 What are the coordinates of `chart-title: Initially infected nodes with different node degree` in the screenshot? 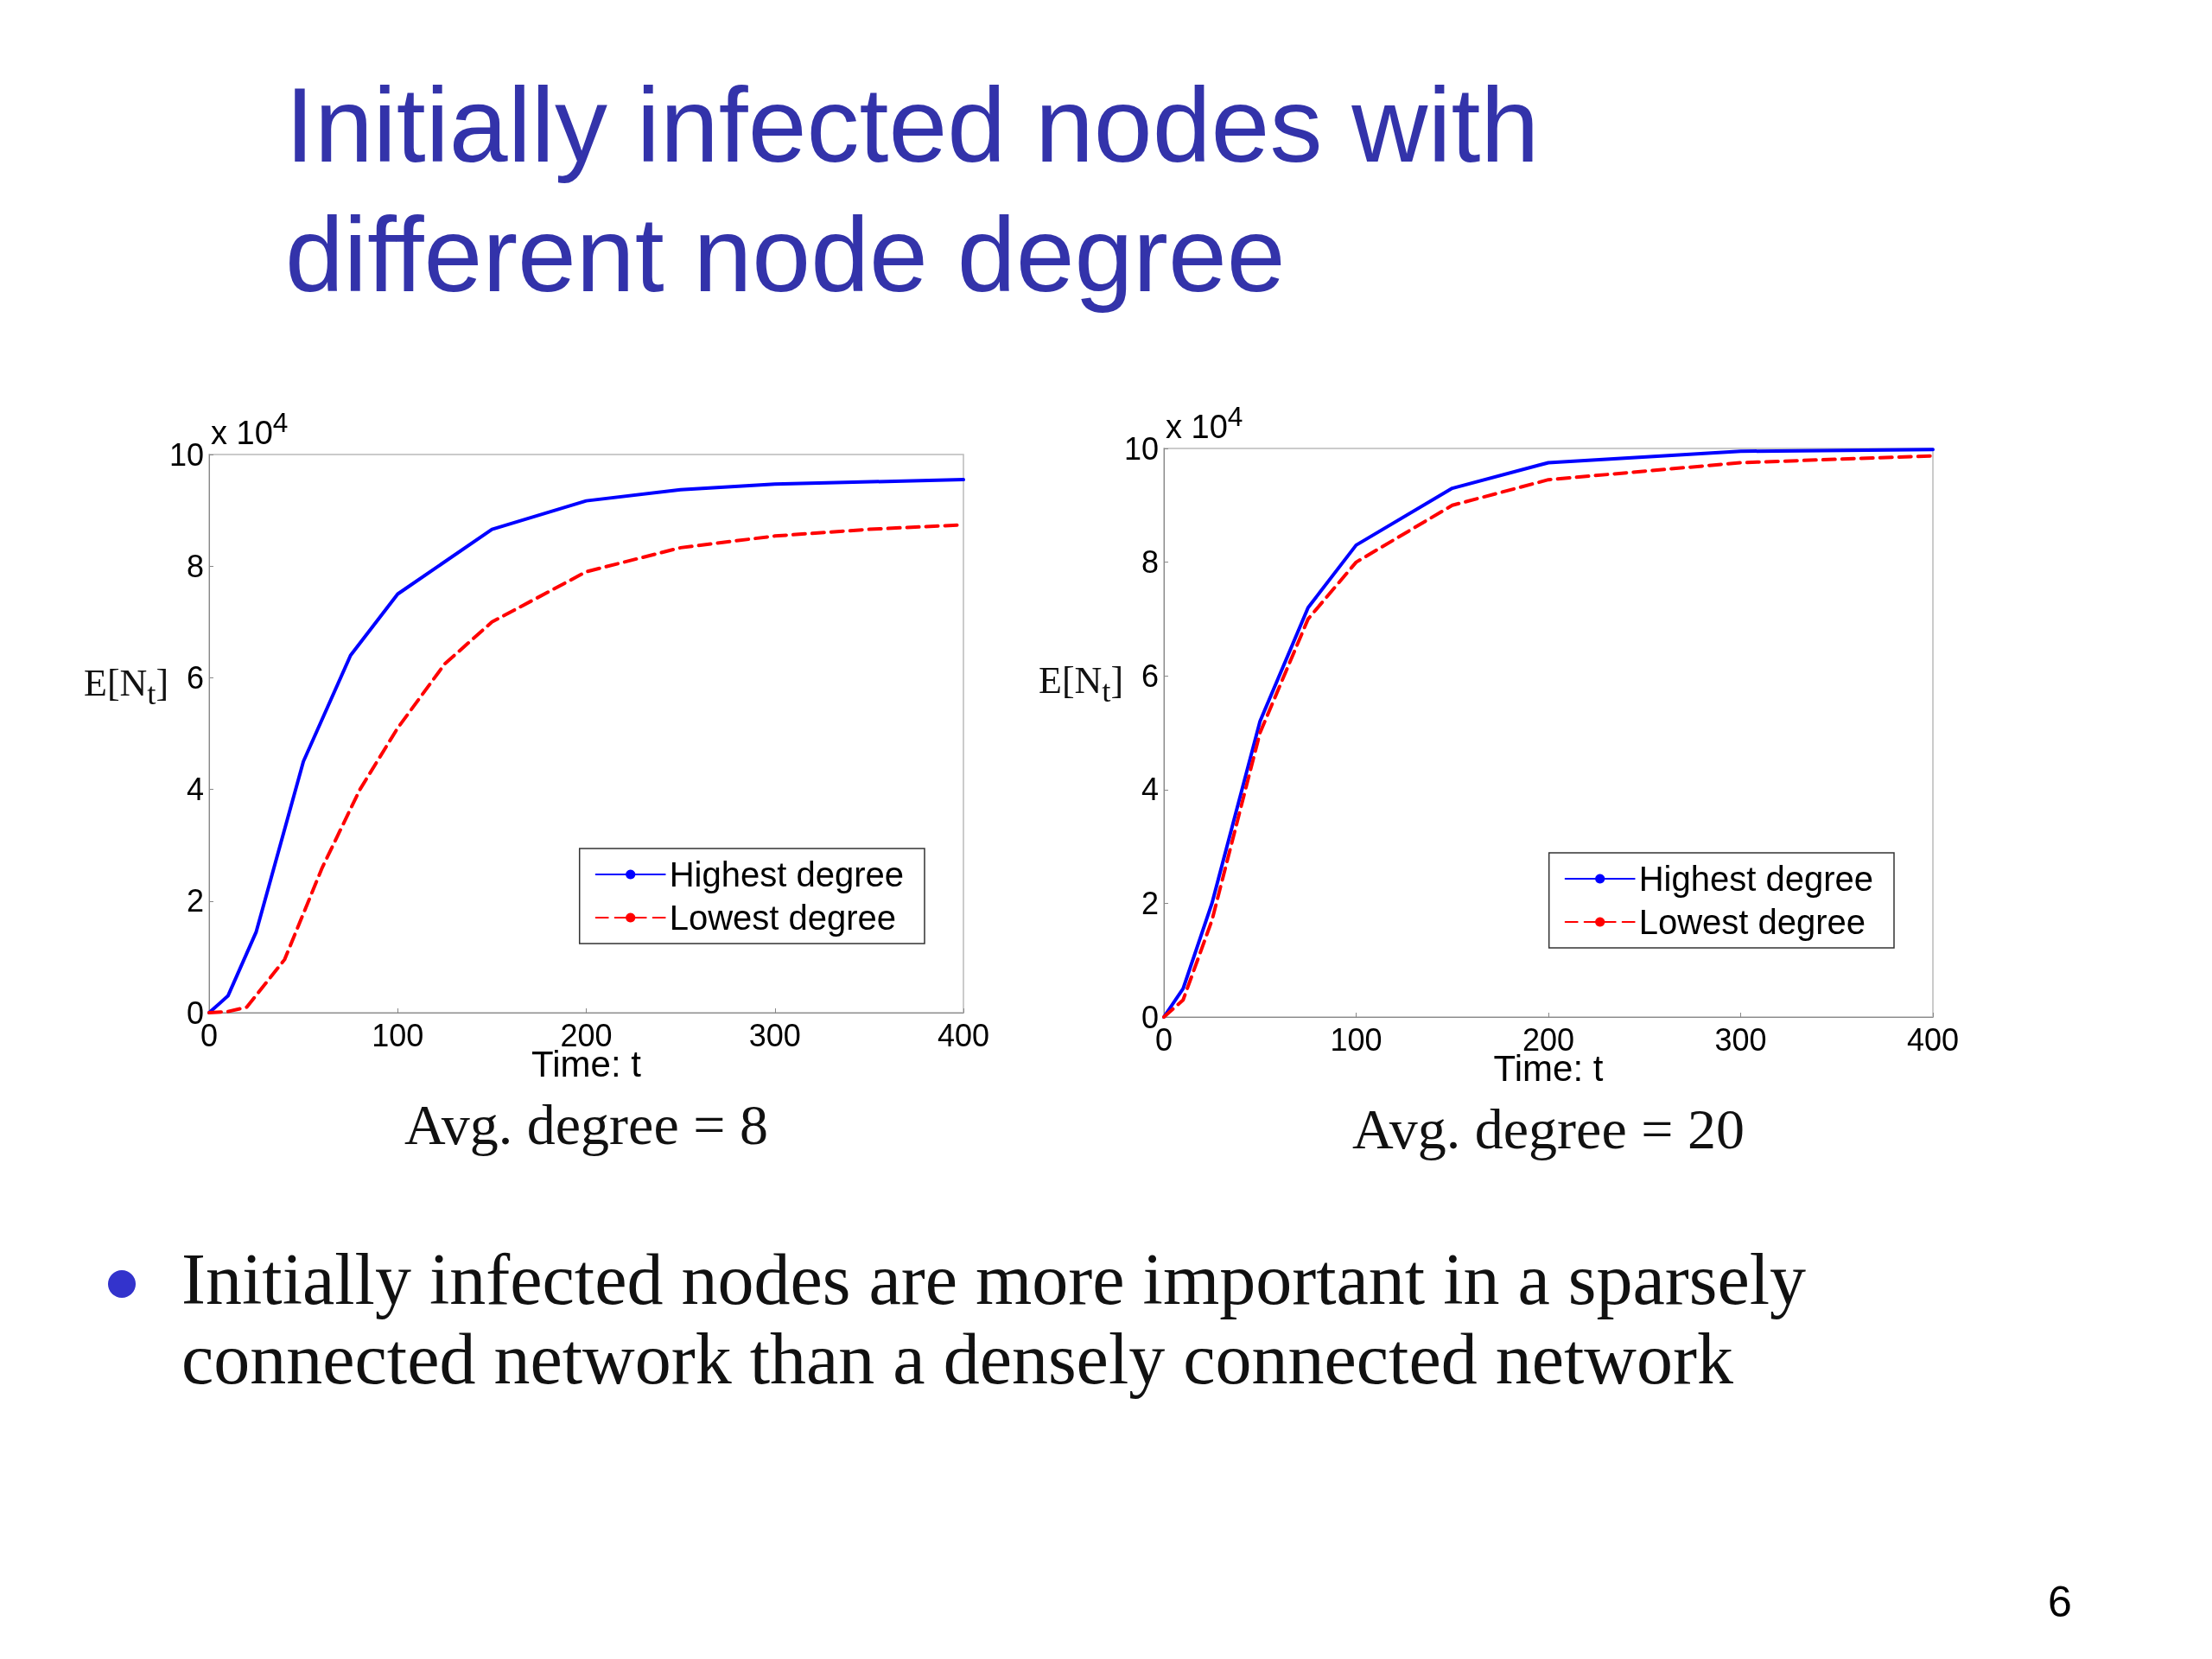 It's located at (913, 190).